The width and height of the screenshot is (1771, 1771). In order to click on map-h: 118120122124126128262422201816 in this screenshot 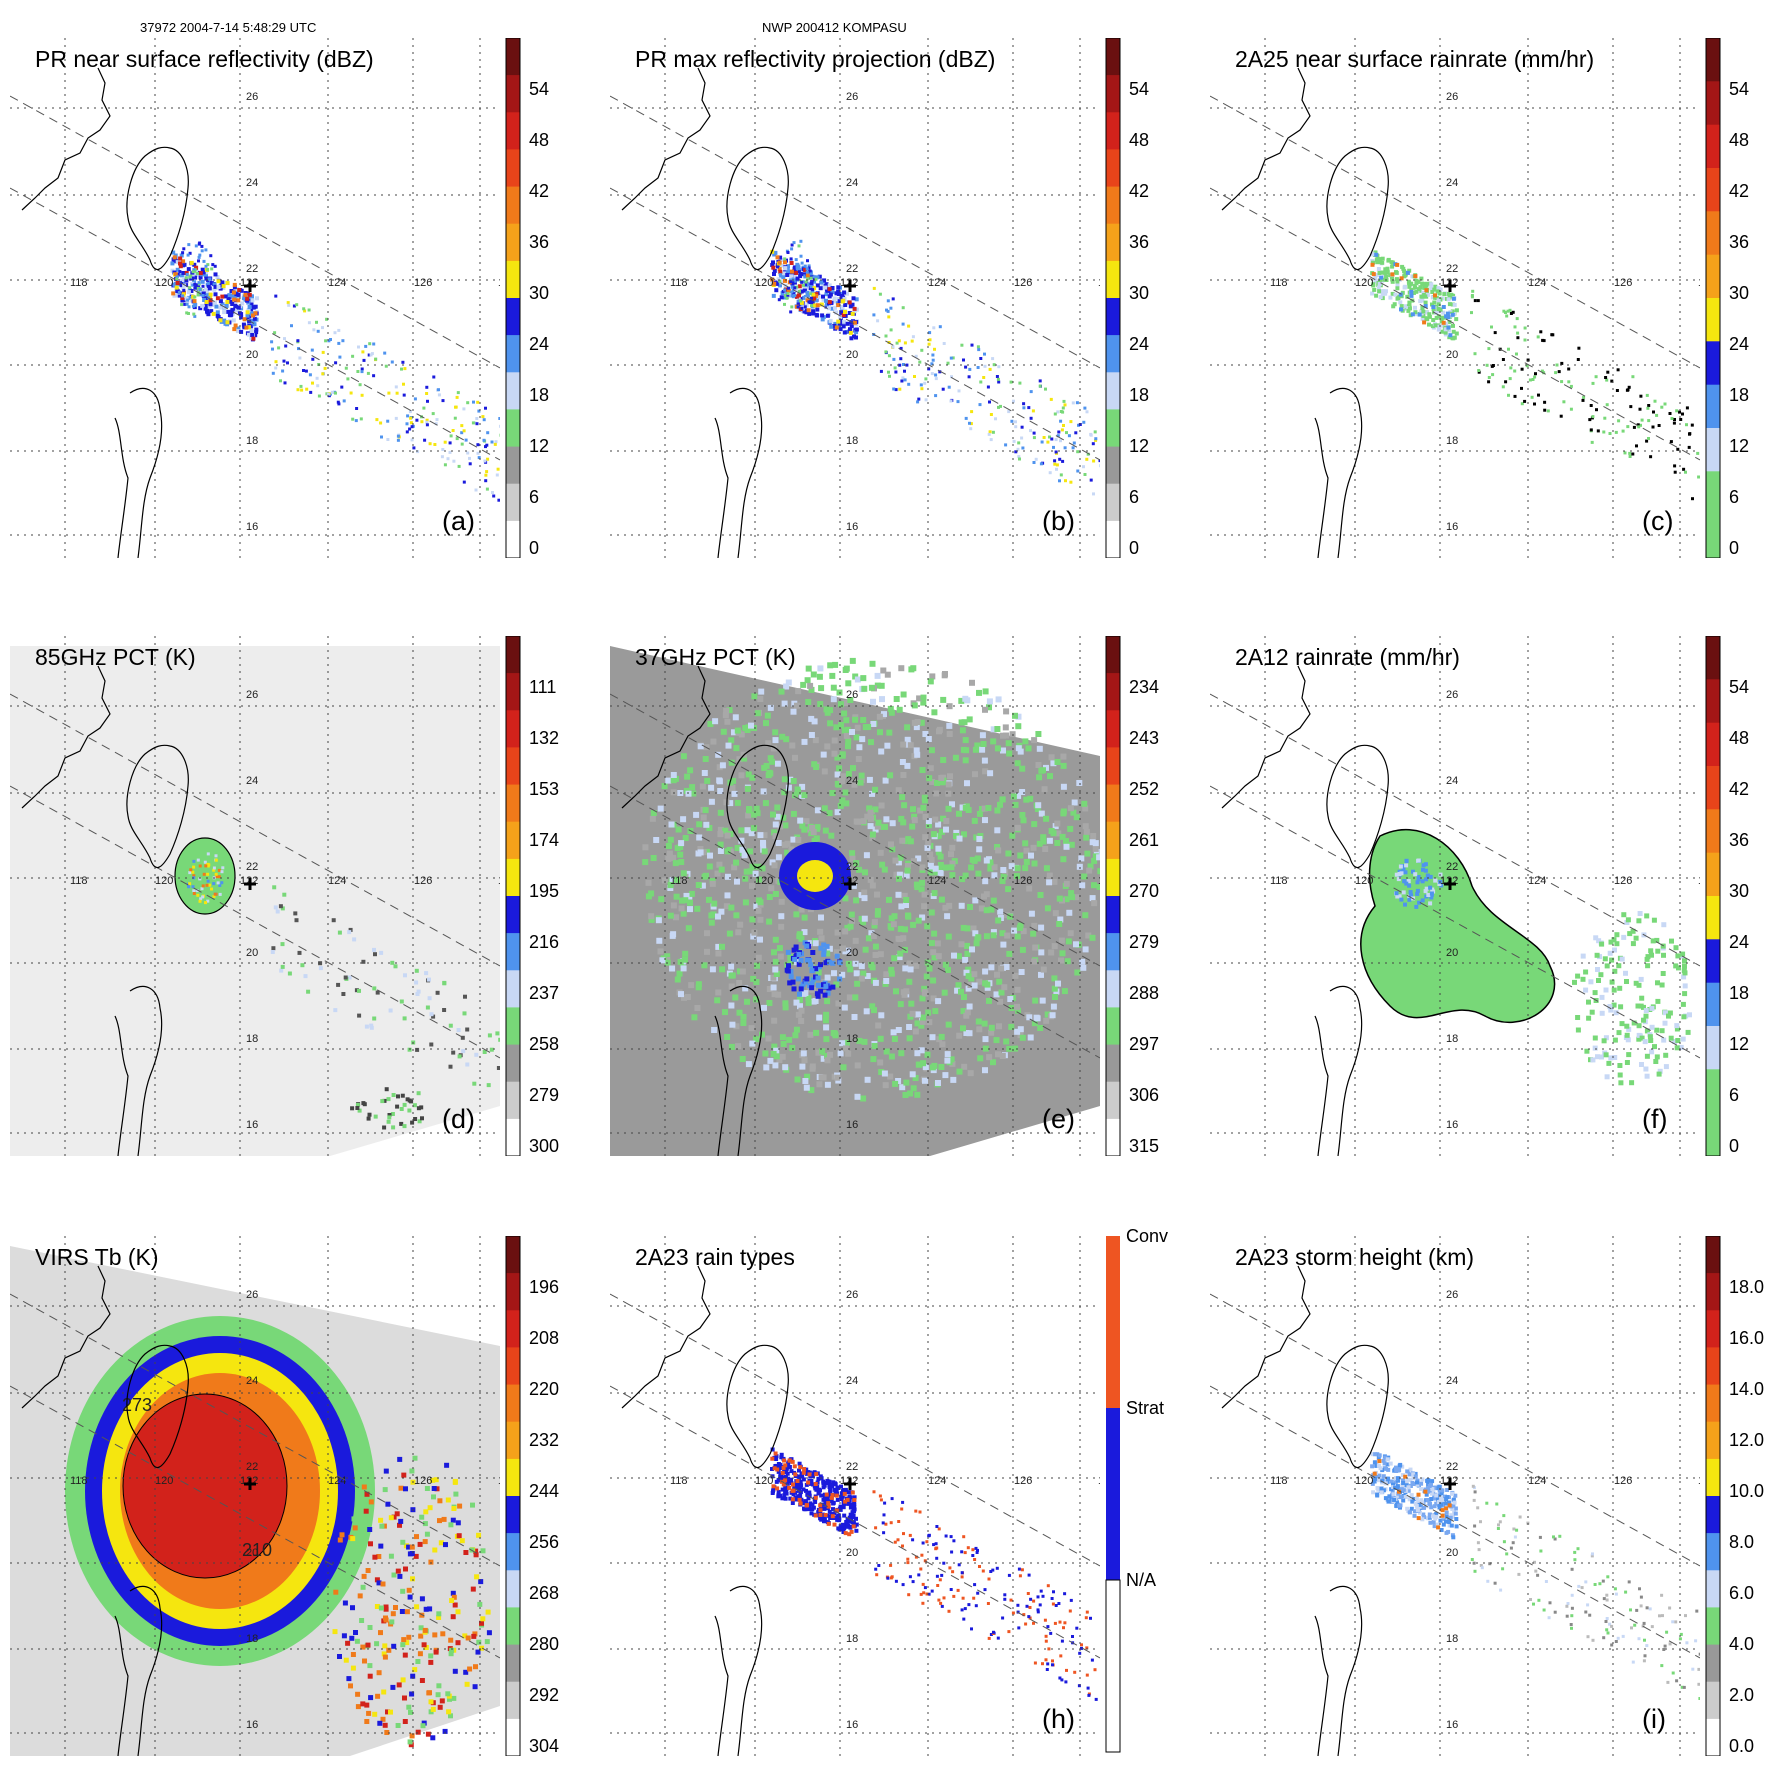, I will do `click(855, 1496)`.